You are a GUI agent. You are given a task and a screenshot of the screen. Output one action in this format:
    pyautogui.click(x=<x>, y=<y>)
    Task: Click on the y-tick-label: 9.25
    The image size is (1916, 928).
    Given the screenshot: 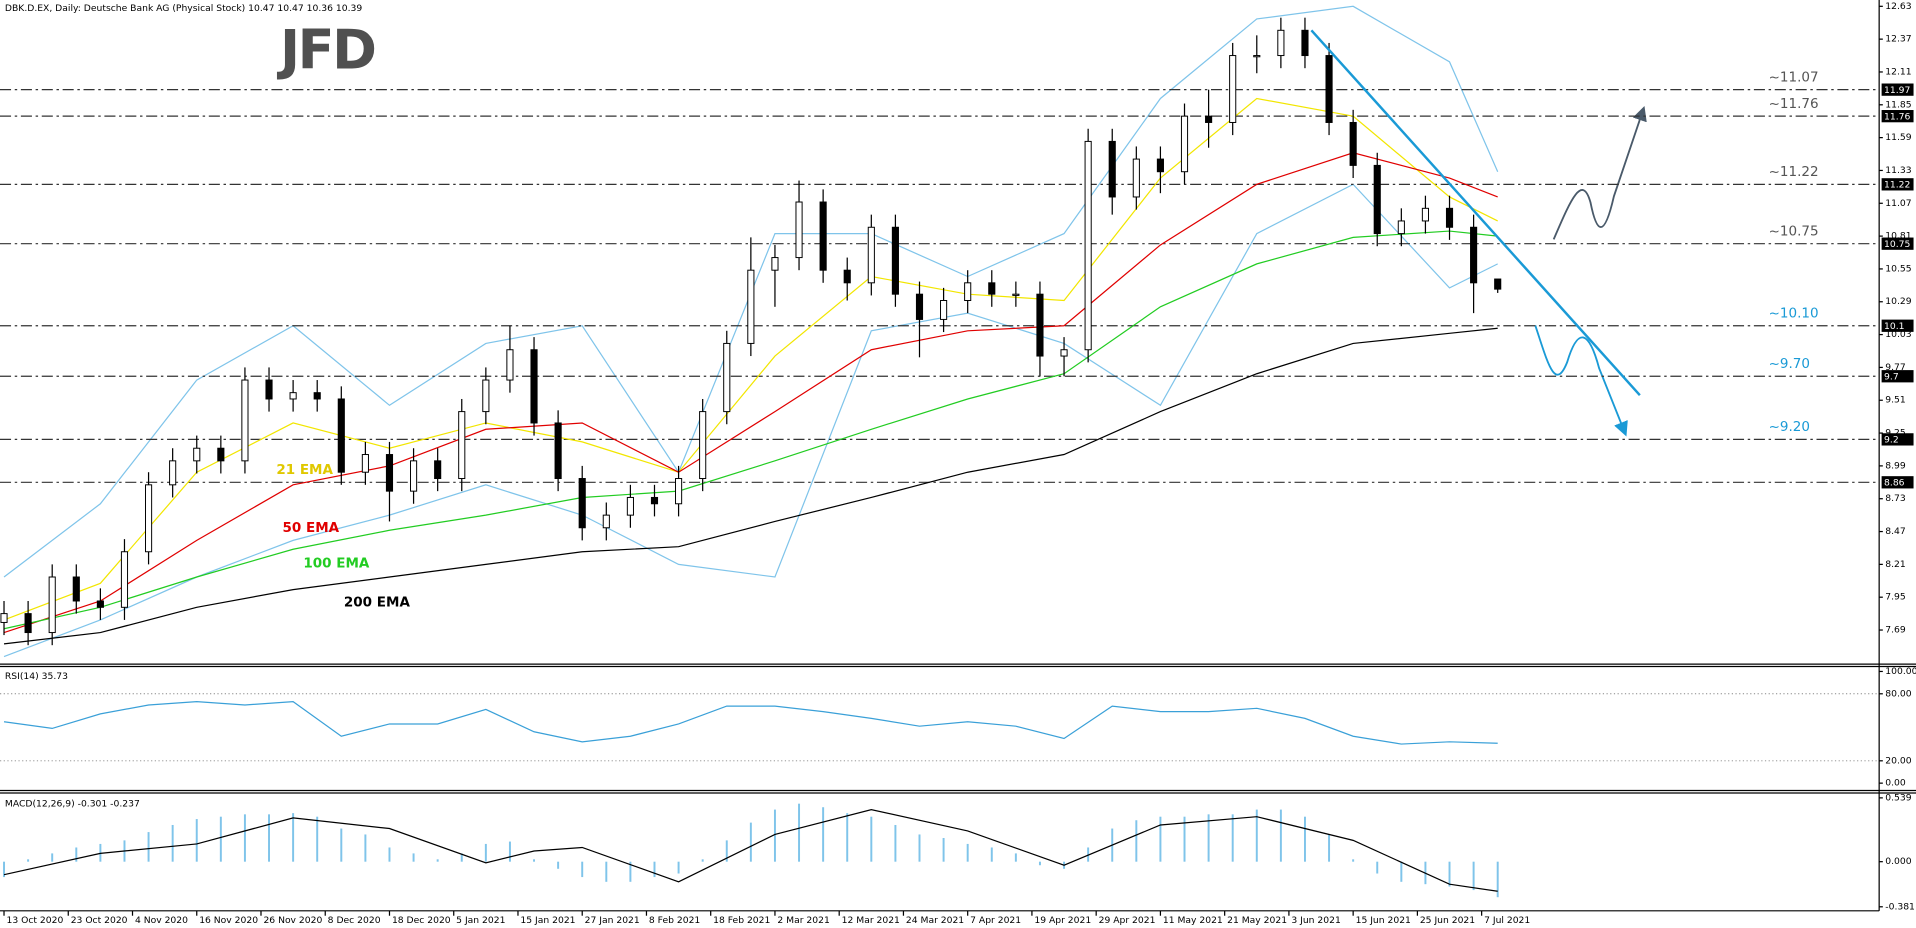 What is the action you would take?
    pyautogui.click(x=1895, y=433)
    